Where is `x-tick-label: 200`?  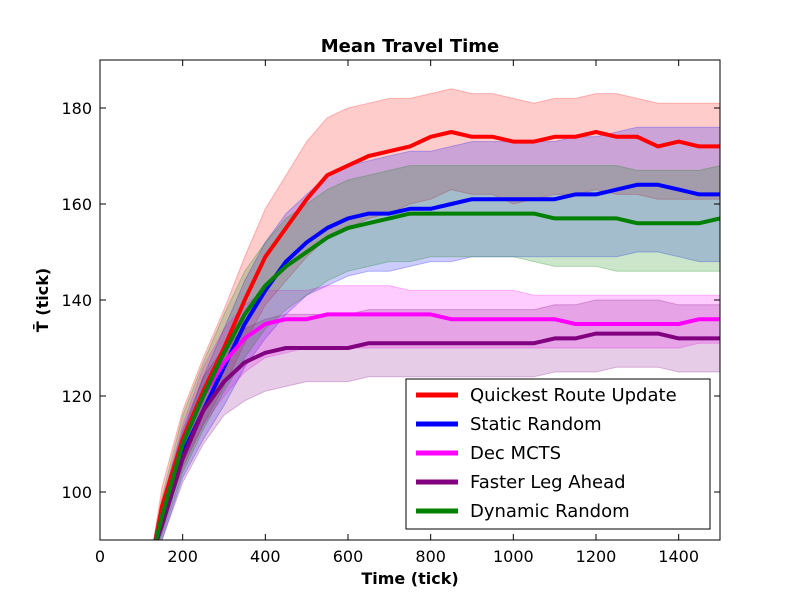
x-tick-label: 200 is located at coordinates (182, 556).